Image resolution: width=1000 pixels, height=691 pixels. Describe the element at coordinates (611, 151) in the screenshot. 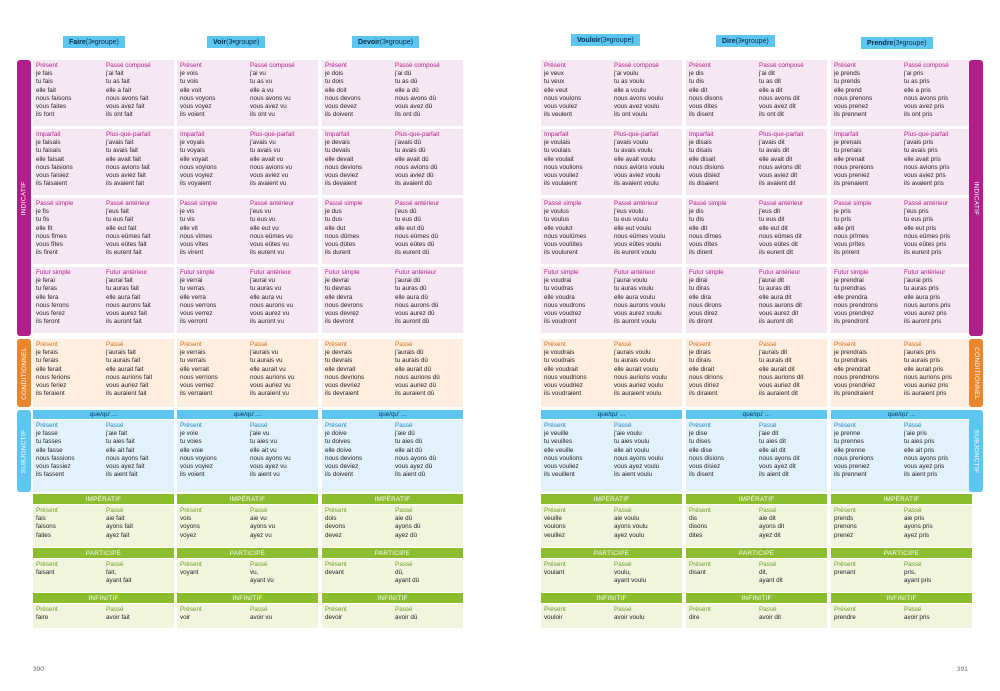

I see `conjugation-row: tu voulais tu avais voulu` at that location.